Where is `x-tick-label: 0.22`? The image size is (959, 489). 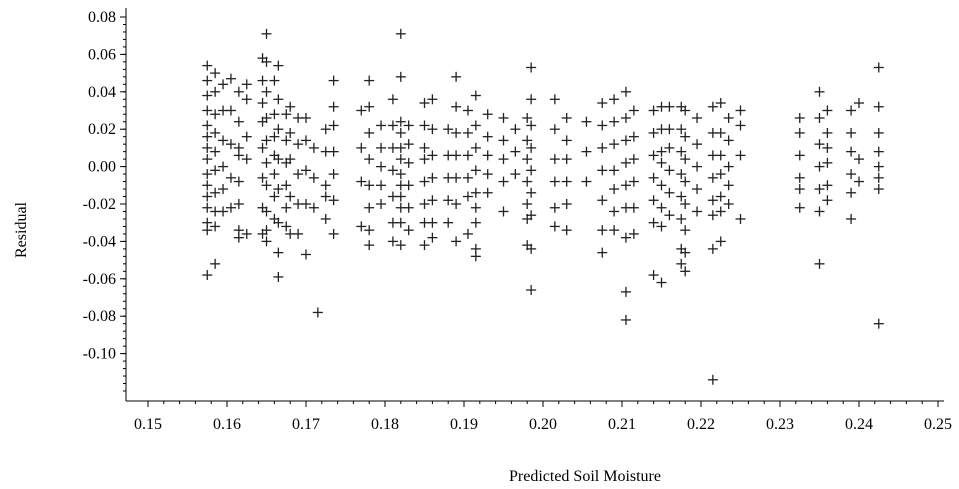 x-tick-label: 0.22 is located at coordinates (701, 424).